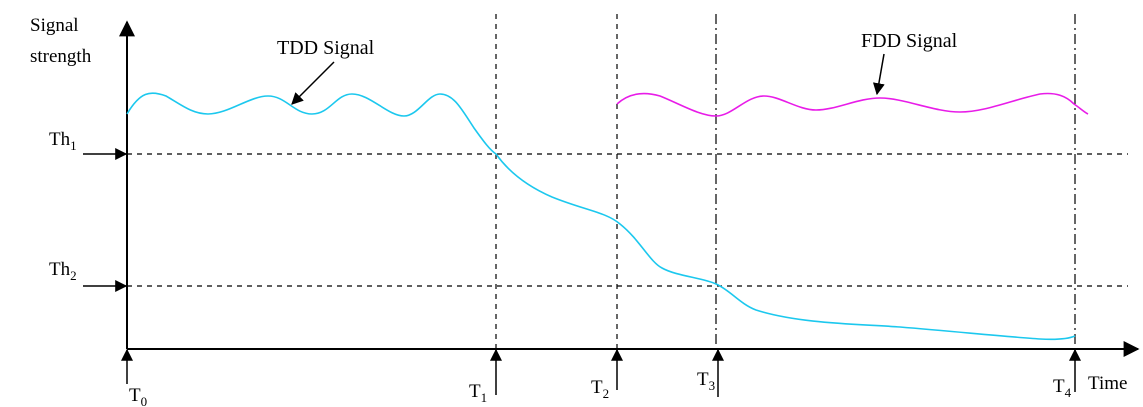 The height and width of the screenshot is (407, 1143). I want to click on time-label-t3: T3, so click(706, 381).